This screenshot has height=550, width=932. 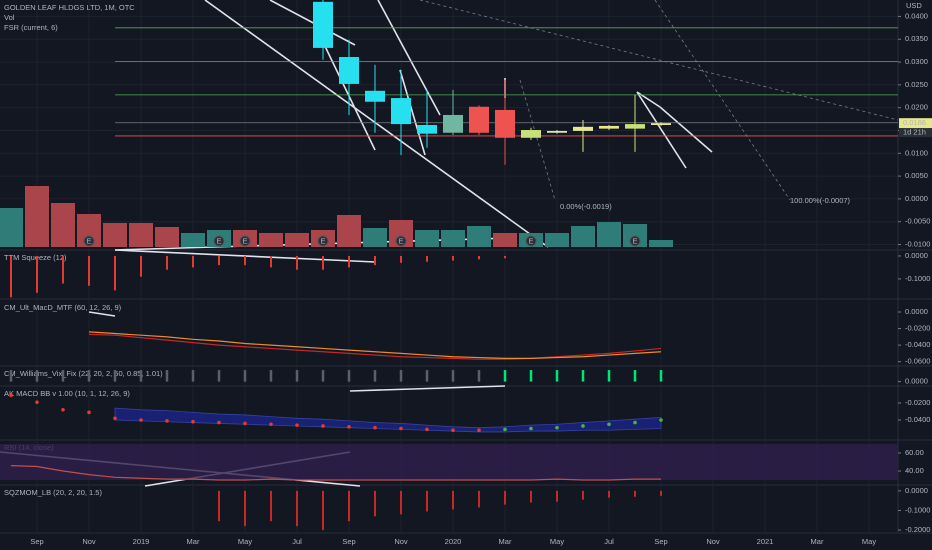 What do you see at coordinates (69, 7) in the screenshot?
I see `symbol-title: GOLDEN LEAF HLDGS LTD, 1M, OTC` at bounding box center [69, 7].